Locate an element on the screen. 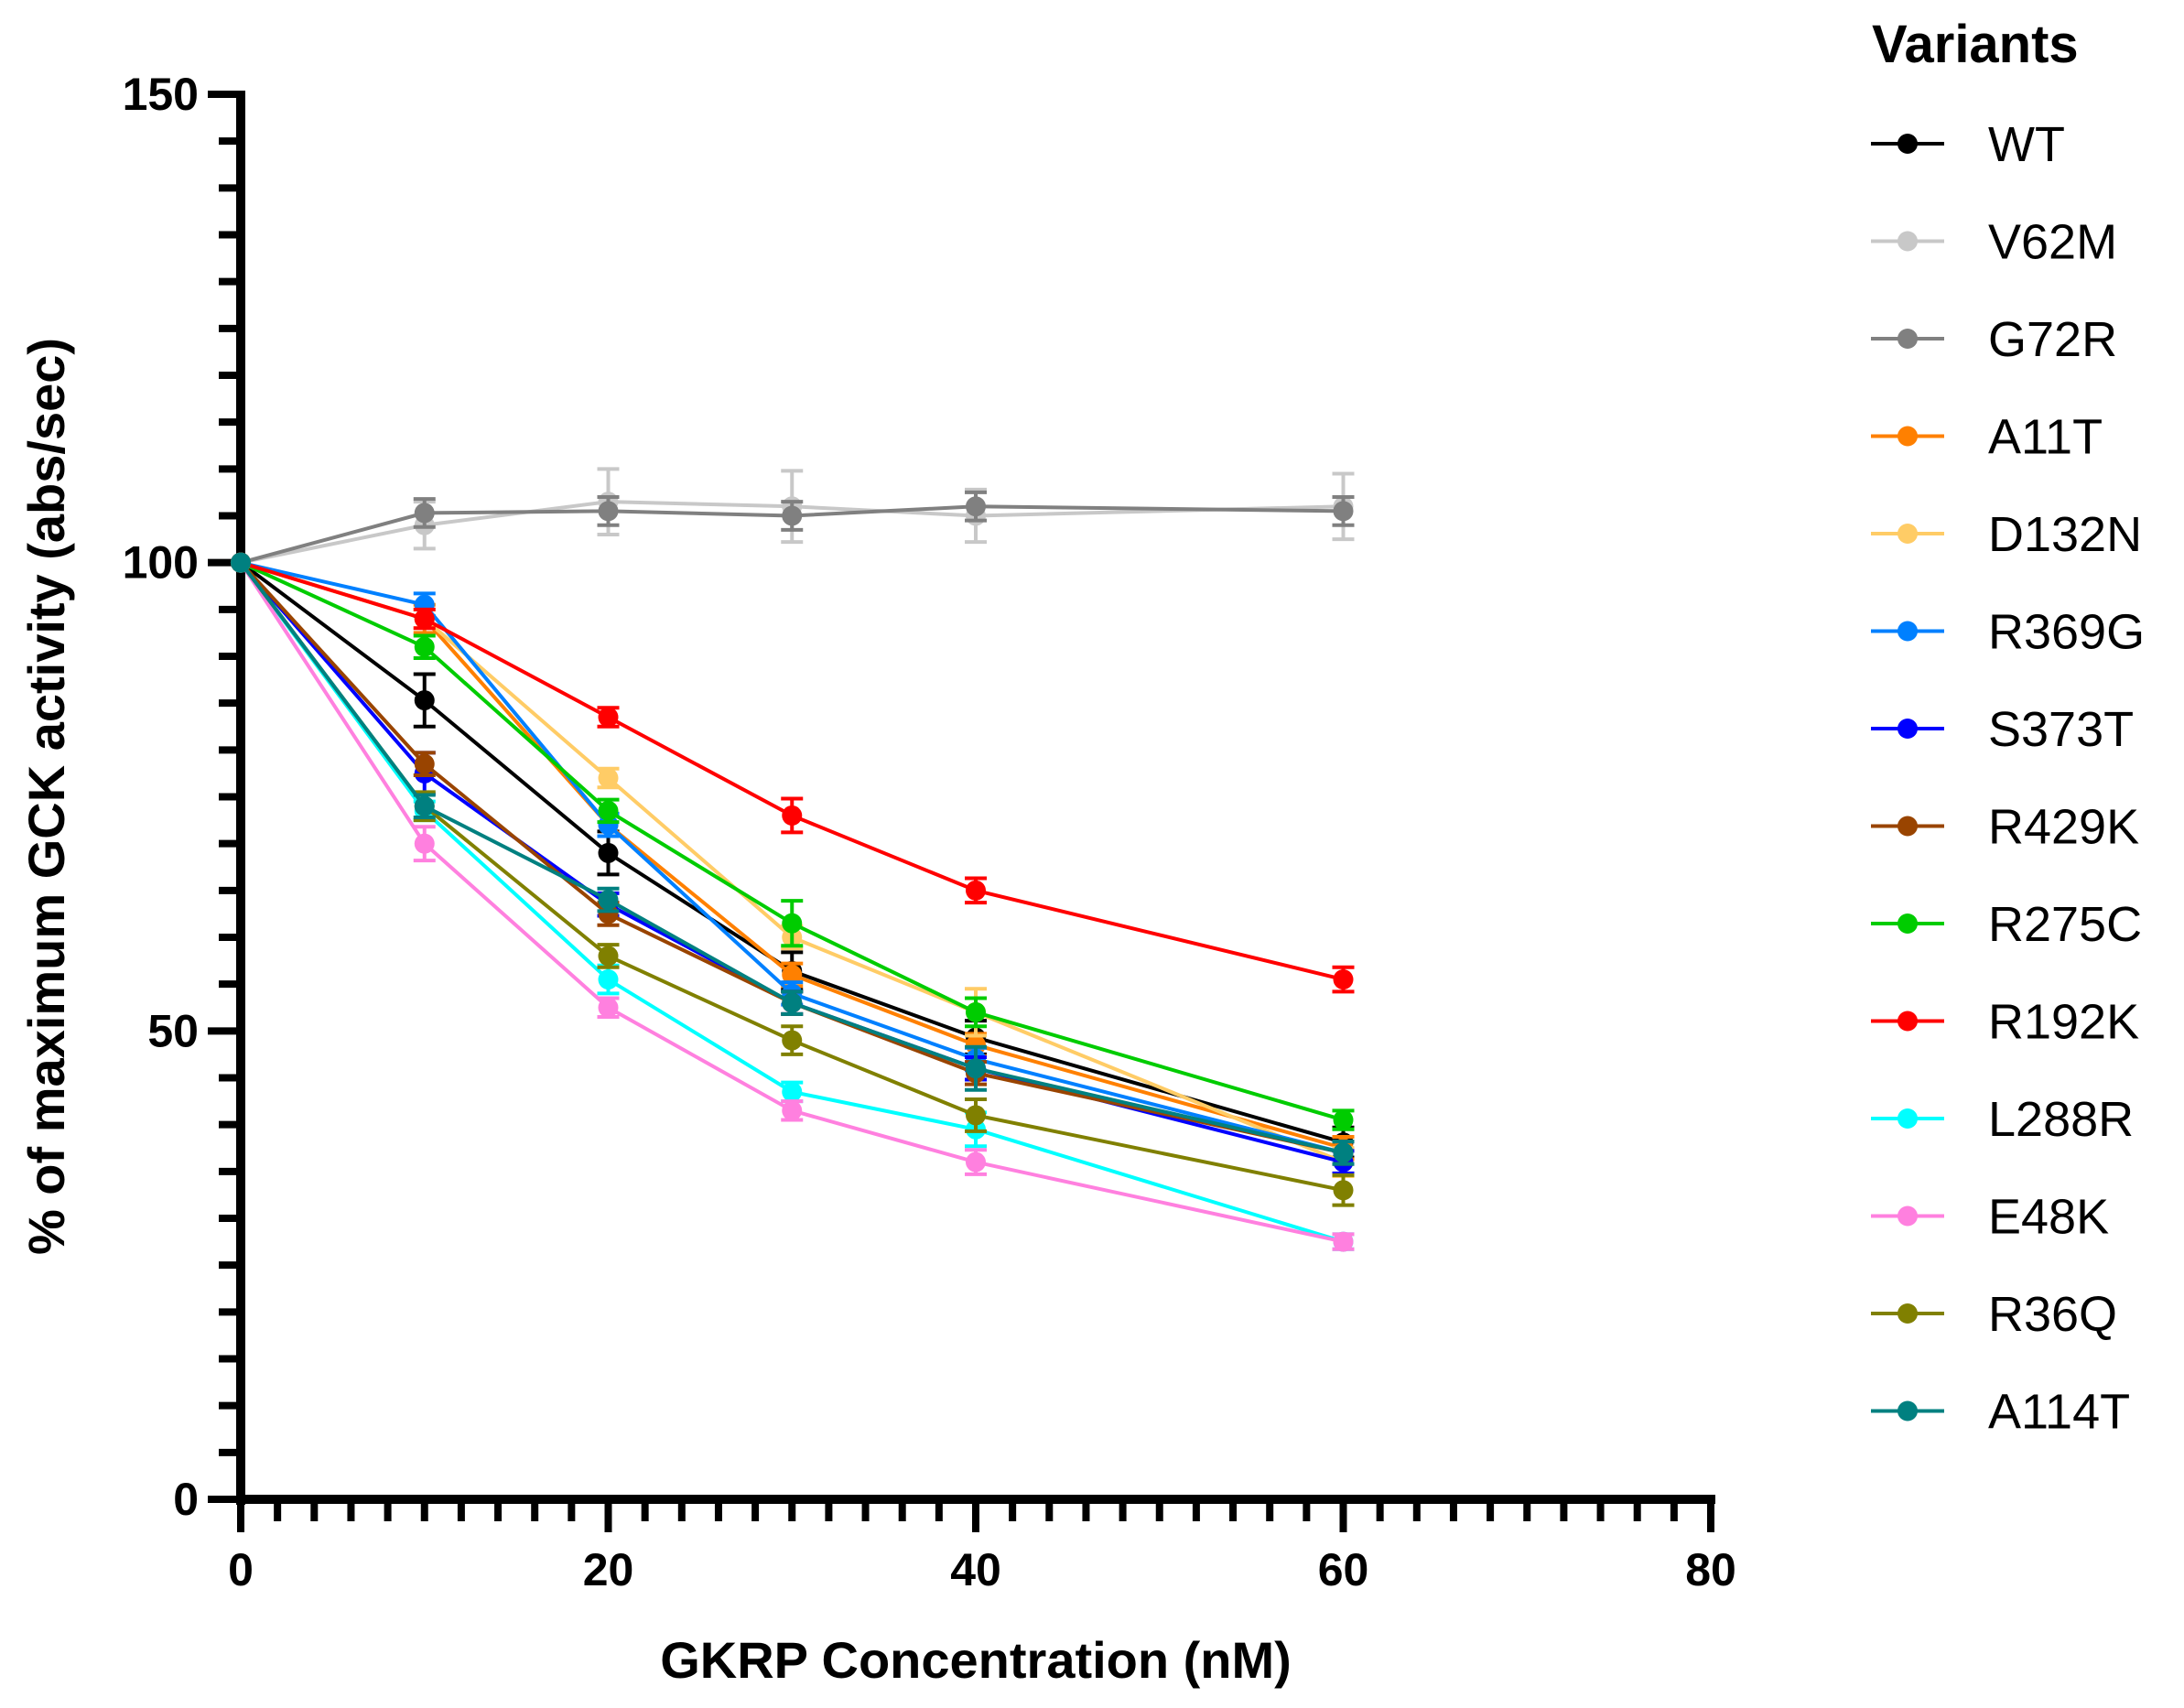 This screenshot has width=2184, height=1708. legend-label: A114T is located at coordinates (2059, 1412).